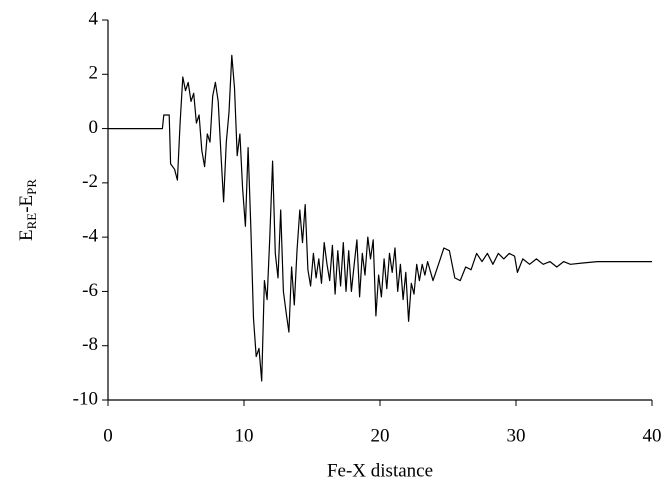 The image size is (665, 489). What do you see at coordinates (26, 235) in the screenshot?
I see `y-label-part: E` at bounding box center [26, 235].